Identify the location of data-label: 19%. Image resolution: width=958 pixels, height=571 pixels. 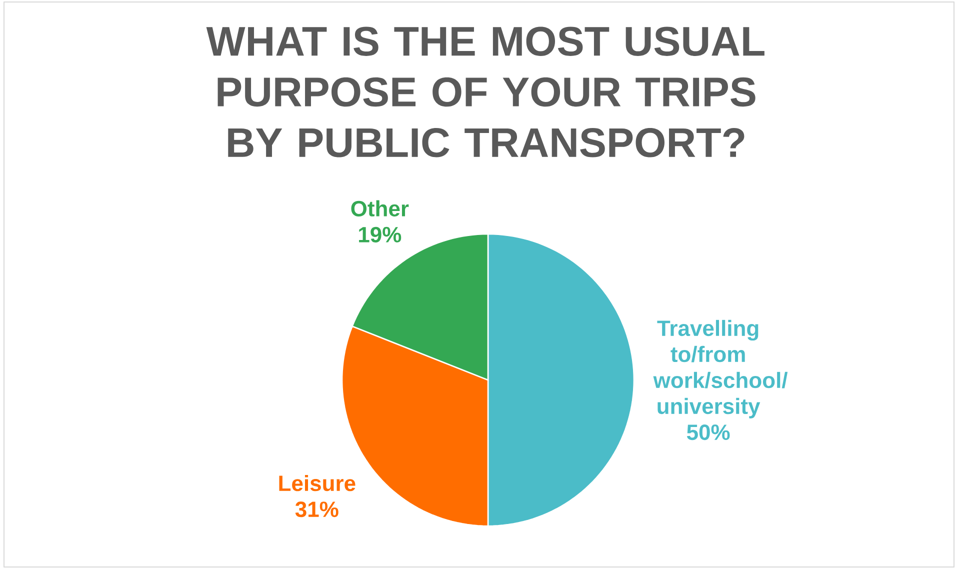
(380, 234).